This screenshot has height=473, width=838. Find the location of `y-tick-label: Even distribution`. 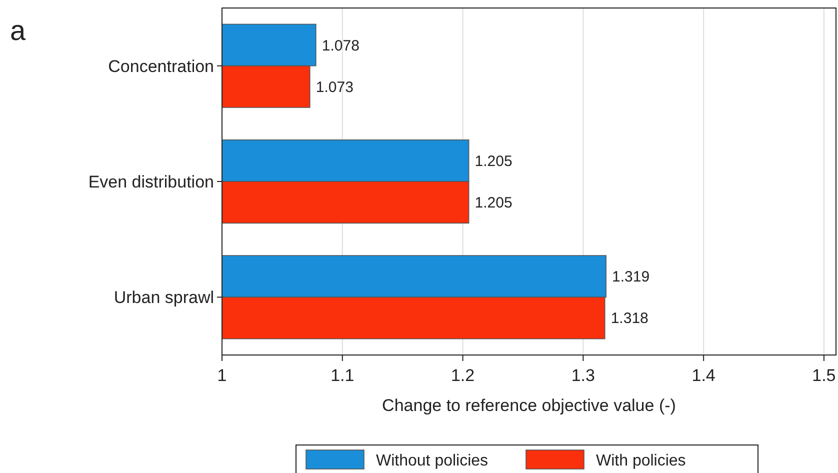

y-tick-label: Even distribution is located at coordinates (151, 182).